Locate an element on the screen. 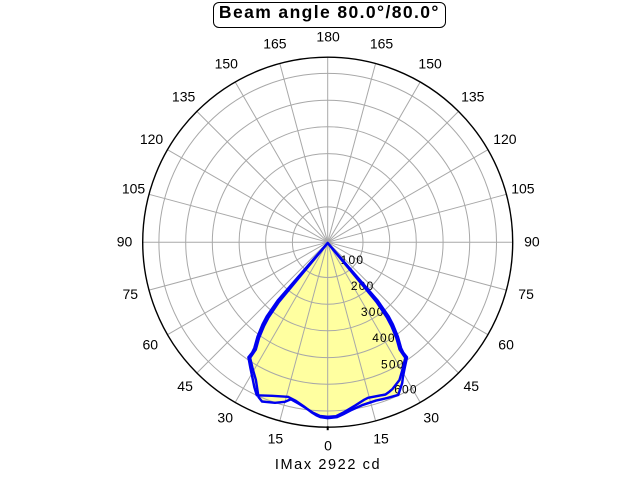 This screenshot has height=480, width=640. svg-text: 300 is located at coordinates (373, 312).